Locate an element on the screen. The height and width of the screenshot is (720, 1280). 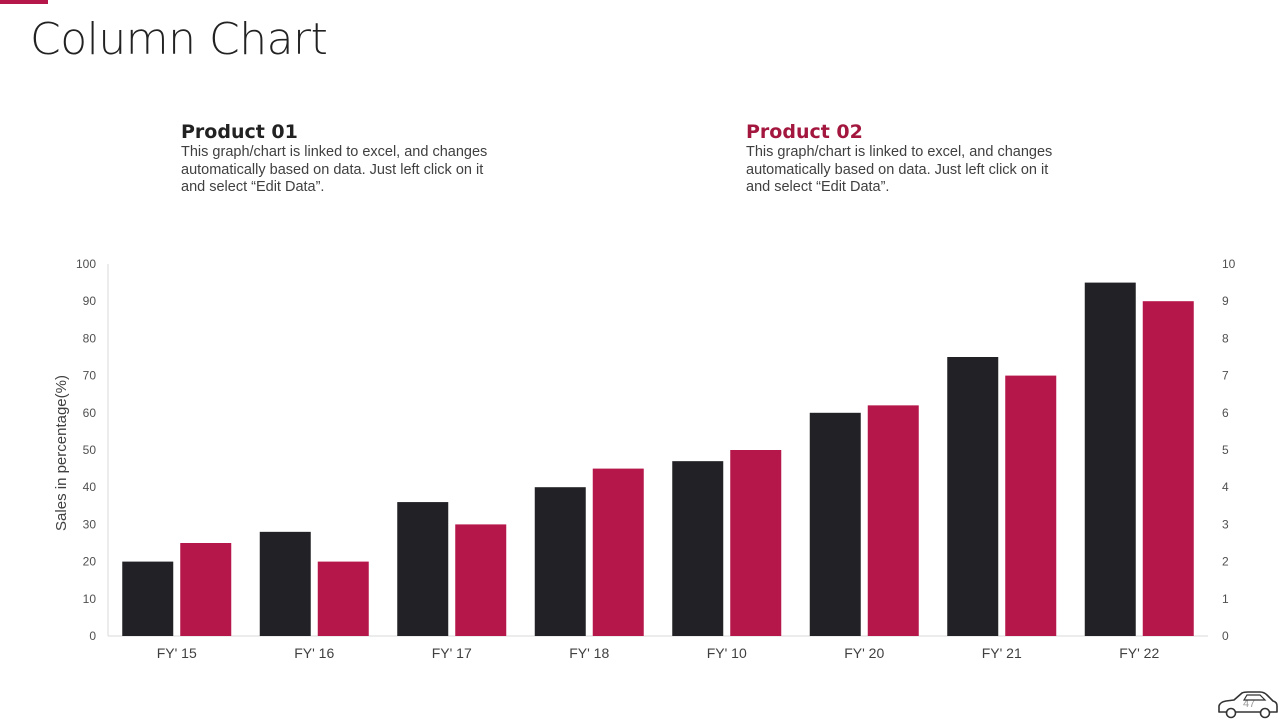
product-01-heading: Product 01 is located at coordinates (239, 132).